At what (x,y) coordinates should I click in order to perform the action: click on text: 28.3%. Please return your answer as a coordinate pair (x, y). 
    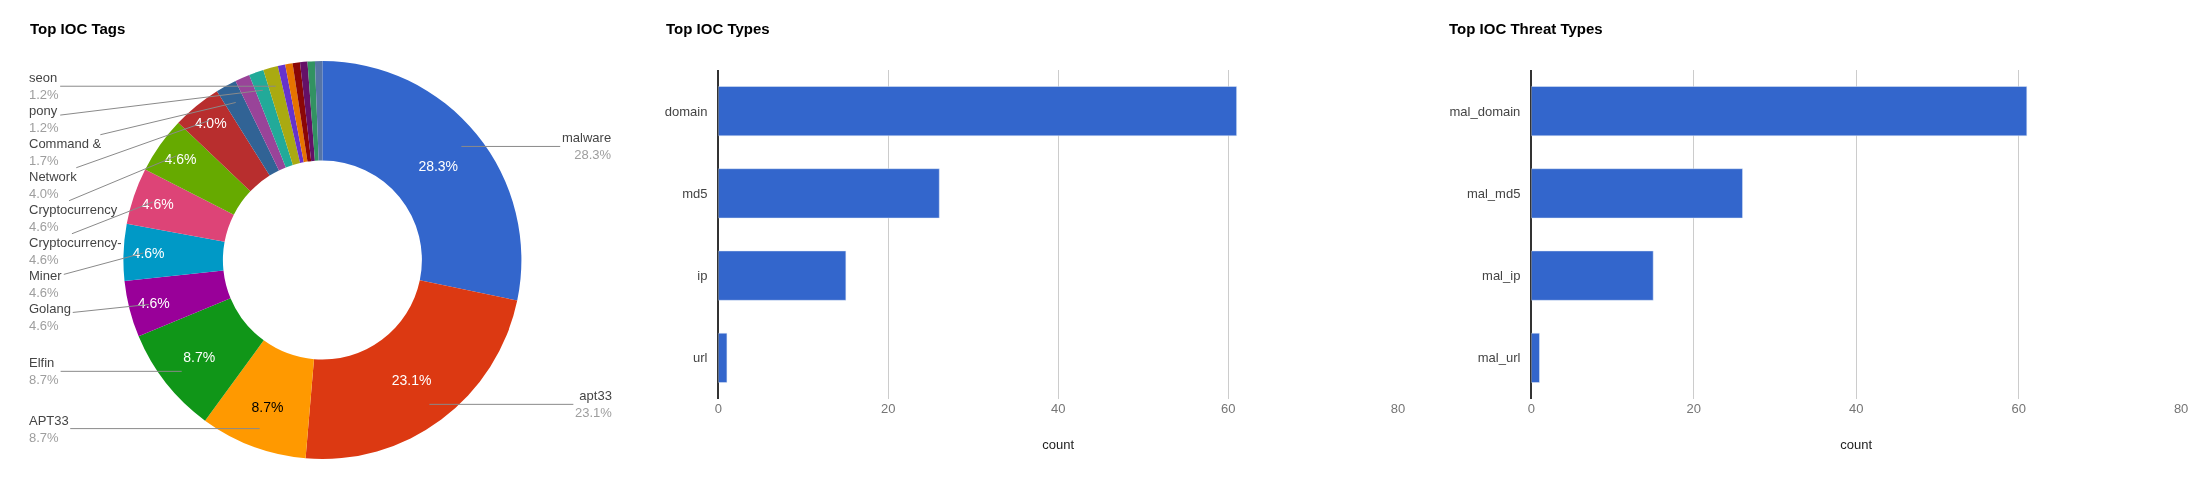
    Looking at the image, I should click on (593, 154).